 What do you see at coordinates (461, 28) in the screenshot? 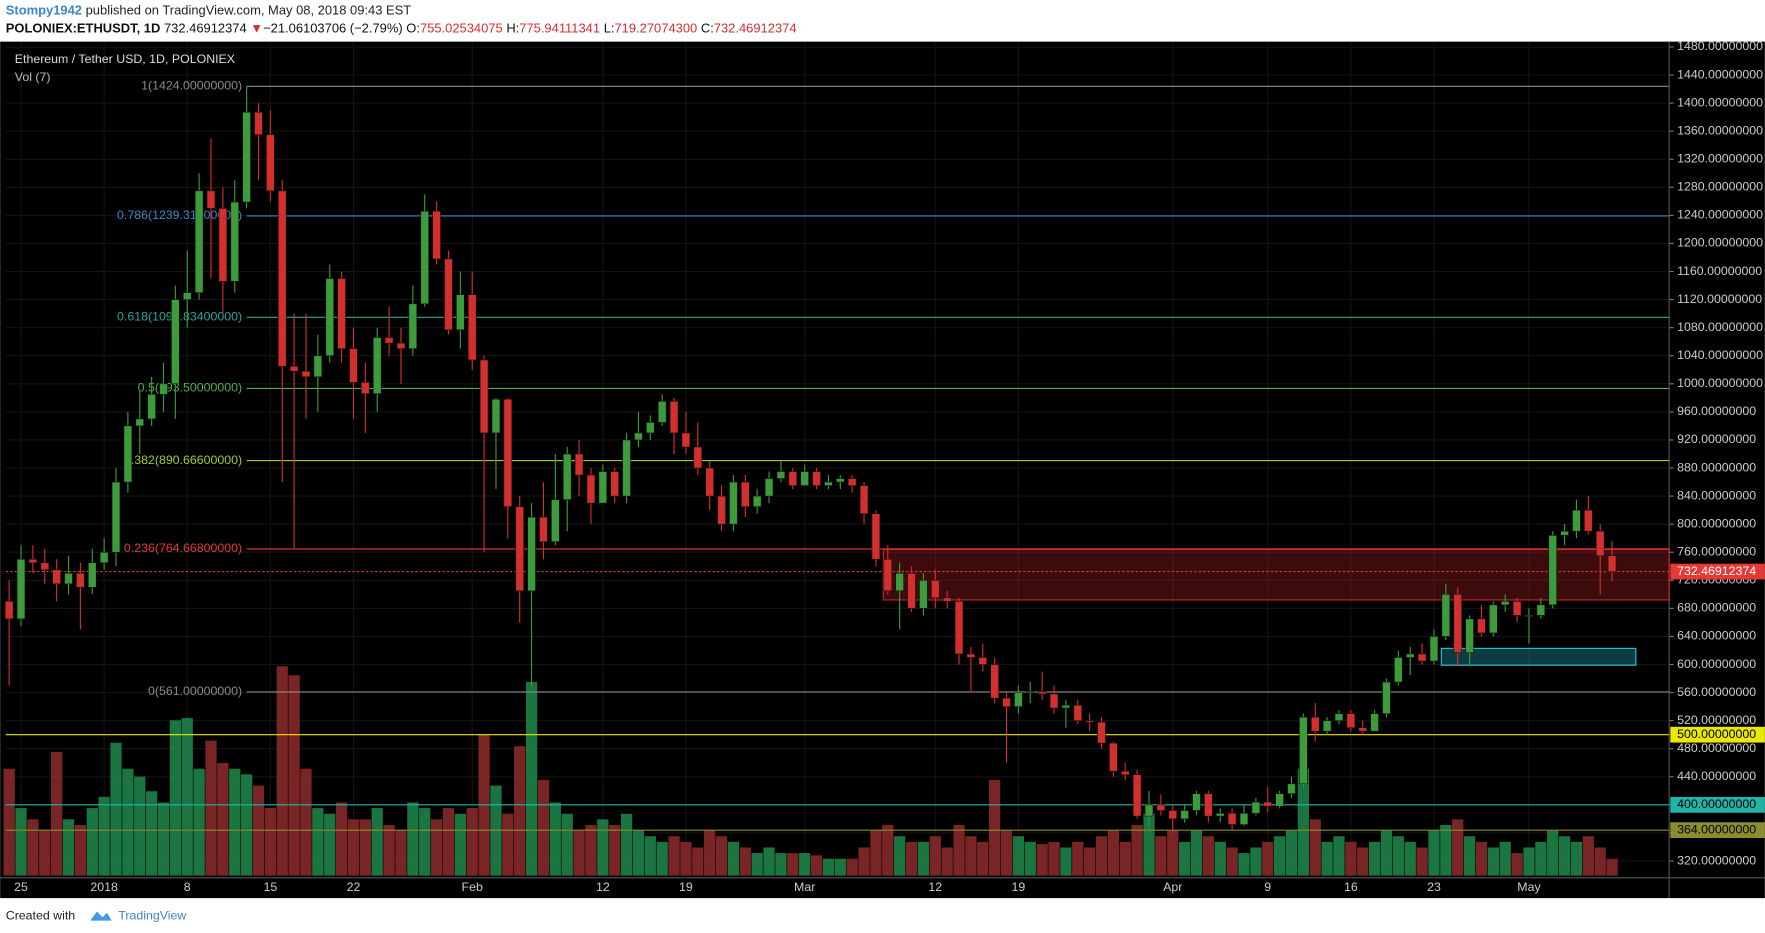
I see `o-value: 755.02534075` at bounding box center [461, 28].